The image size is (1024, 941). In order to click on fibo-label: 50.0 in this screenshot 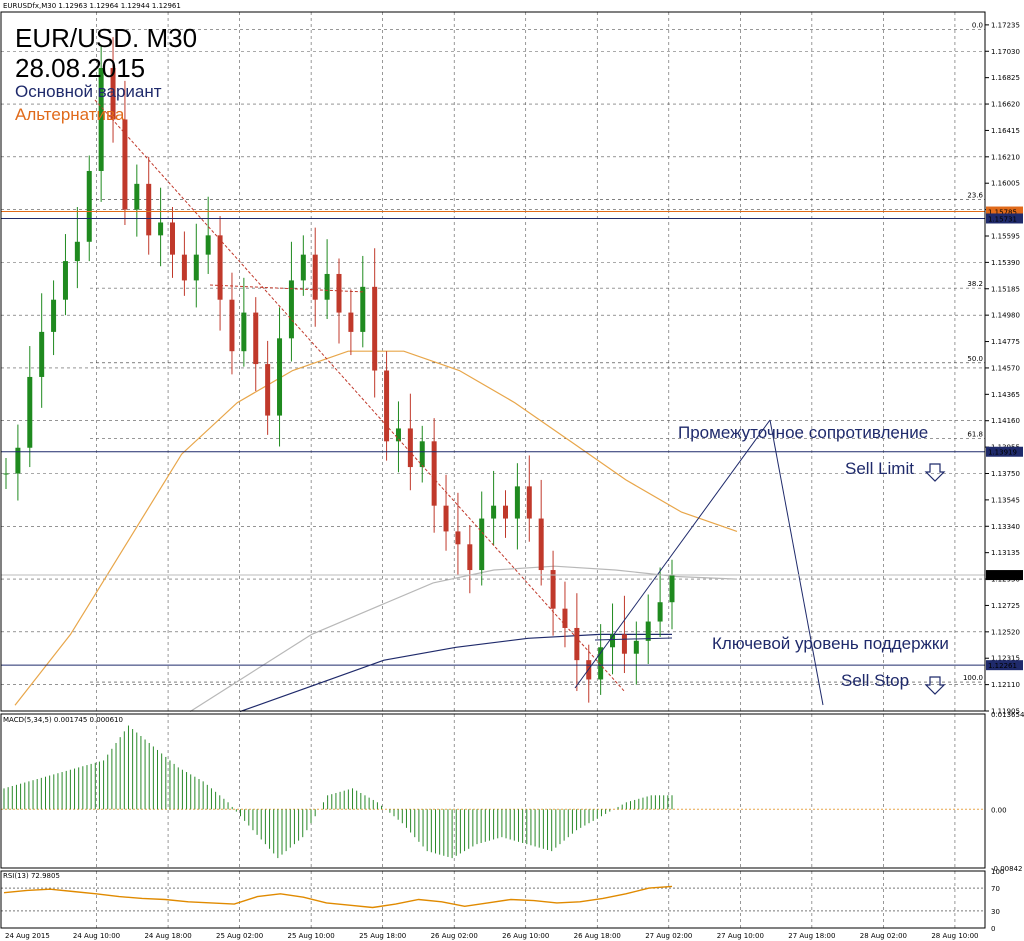, I will do `click(975, 359)`.